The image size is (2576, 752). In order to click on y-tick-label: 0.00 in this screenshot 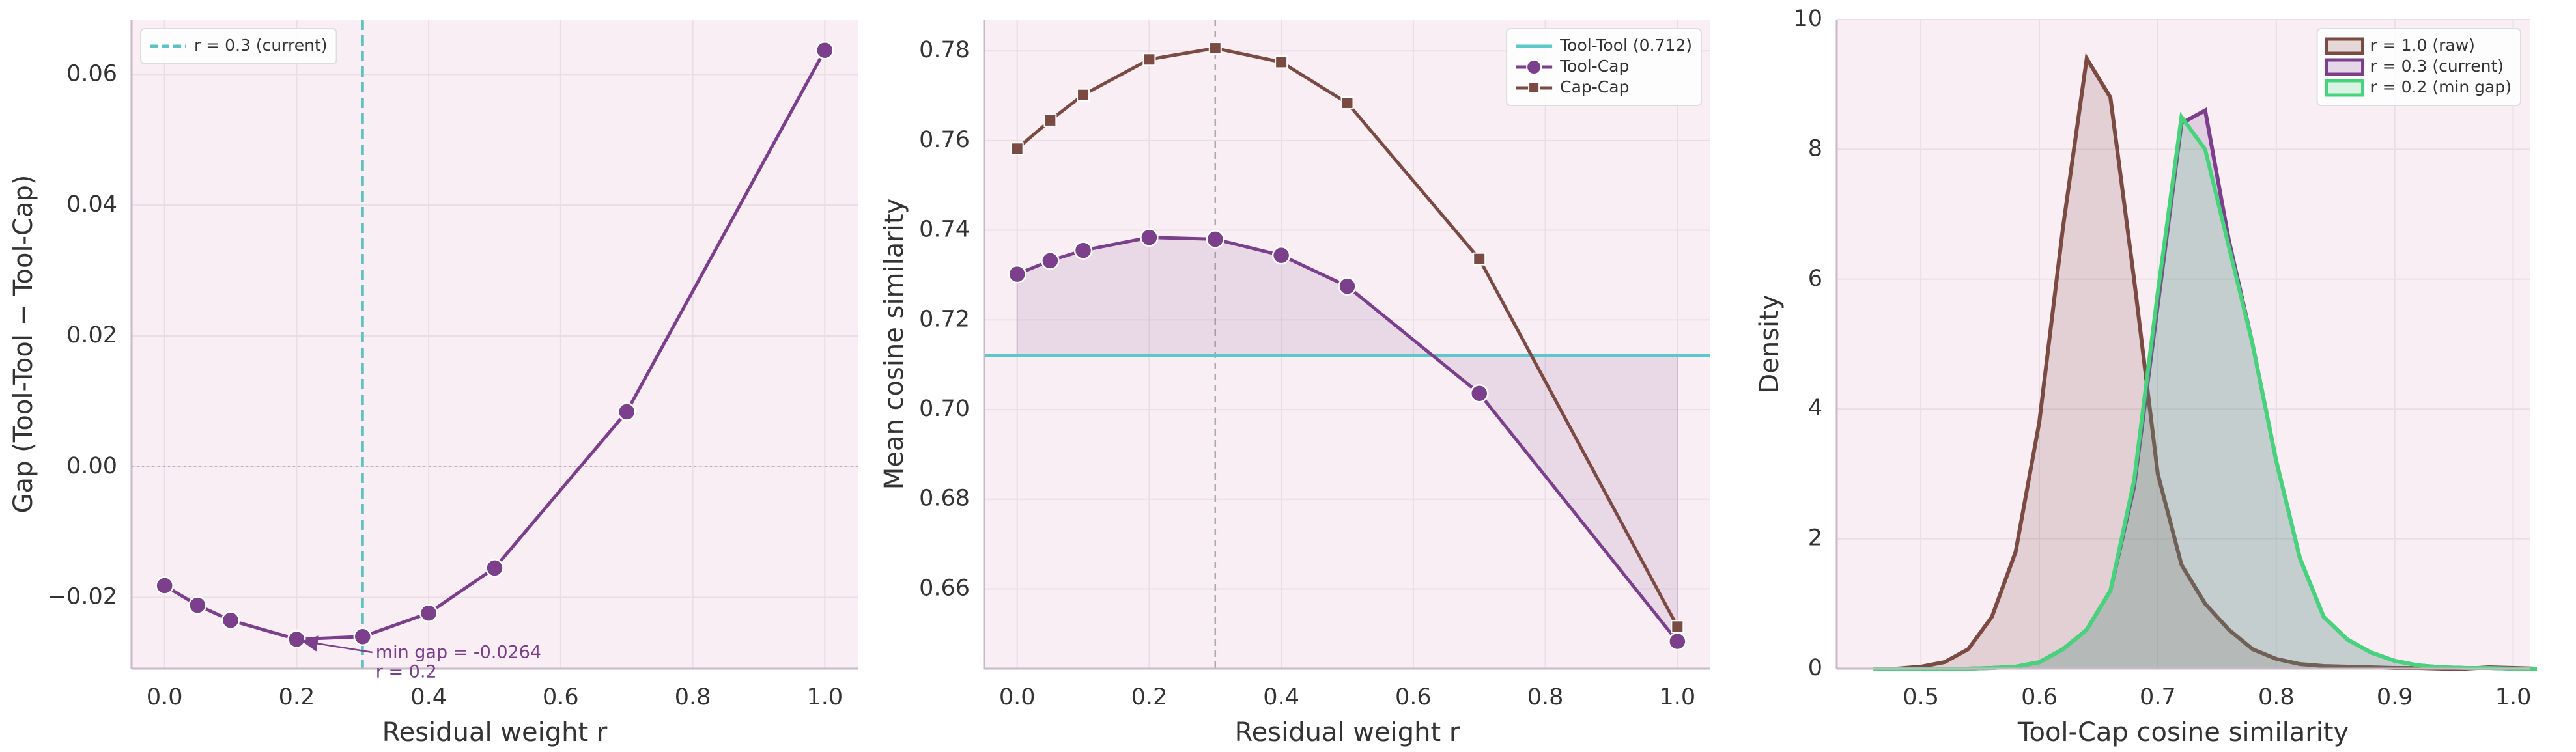, I will do `click(91, 466)`.